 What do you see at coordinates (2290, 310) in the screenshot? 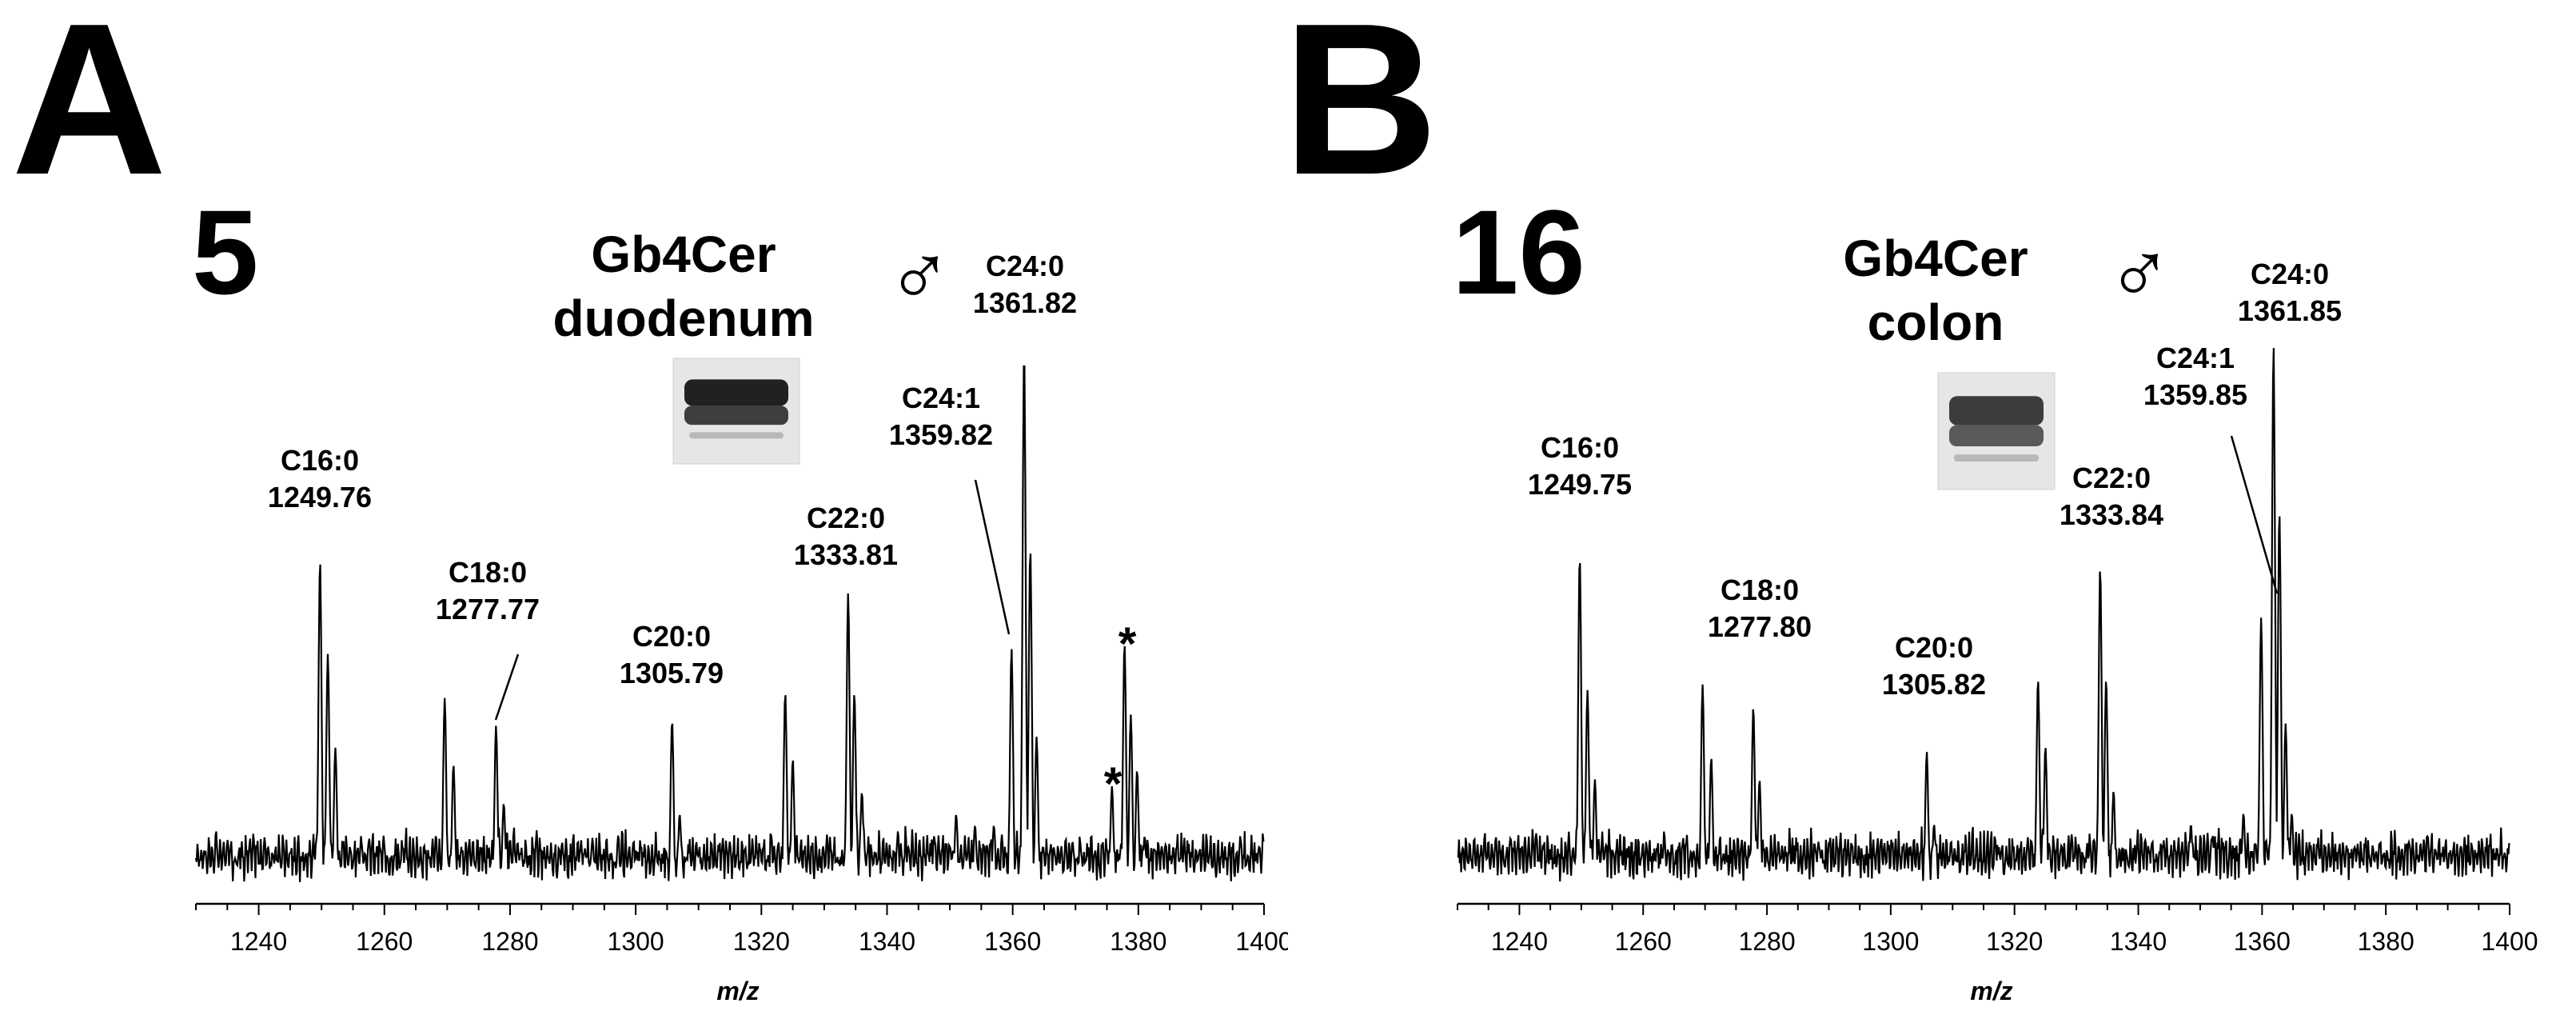
I see `peak-label-mass: 1361.85` at bounding box center [2290, 310].